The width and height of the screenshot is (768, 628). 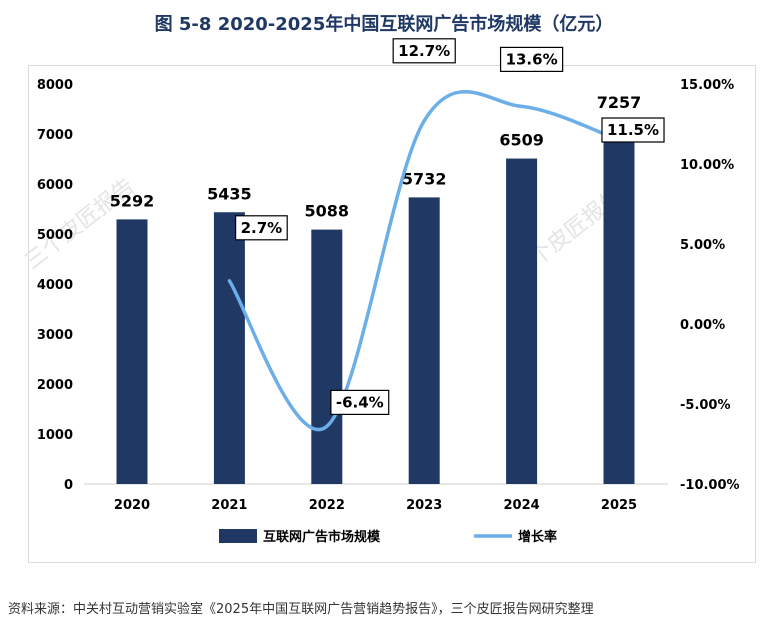 I want to click on y-right-tick-label: 15.00%, so click(x=707, y=85).